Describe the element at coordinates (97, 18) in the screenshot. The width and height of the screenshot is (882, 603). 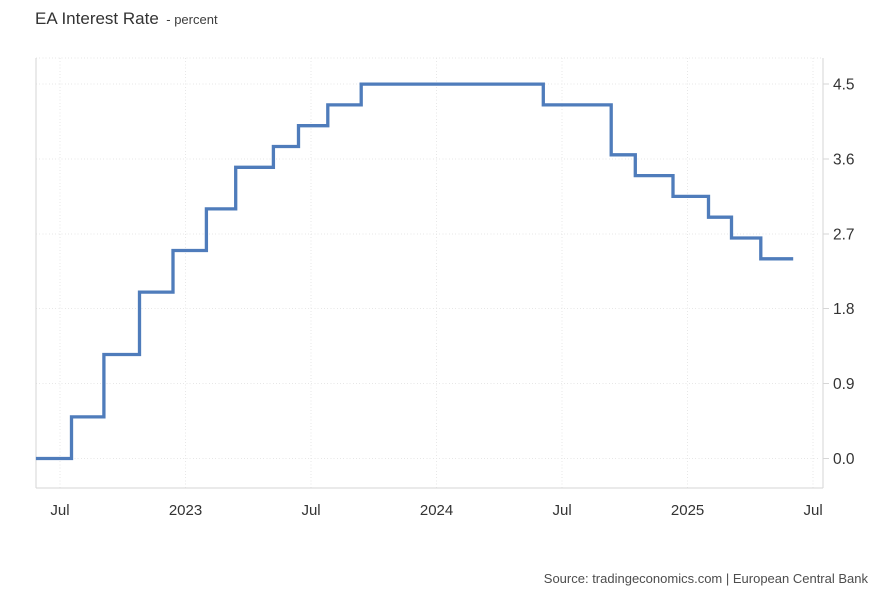
I see `chart-title: EA Interest Rate` at that location.